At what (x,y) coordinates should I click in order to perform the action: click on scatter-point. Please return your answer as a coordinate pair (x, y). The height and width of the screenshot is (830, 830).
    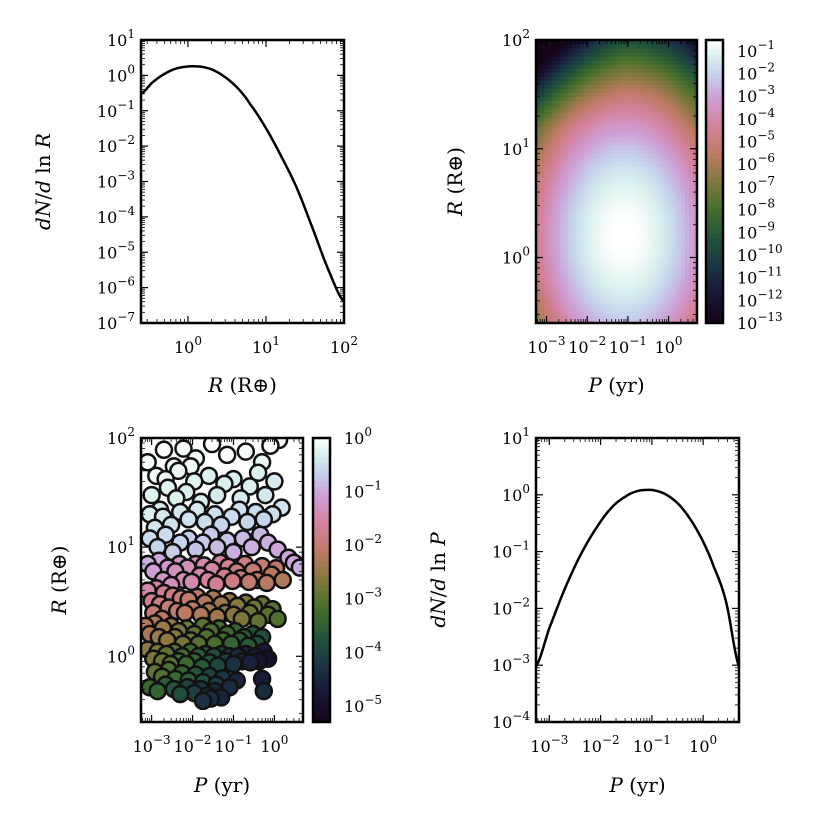
    Looking at the image, I should click on (217, 495).